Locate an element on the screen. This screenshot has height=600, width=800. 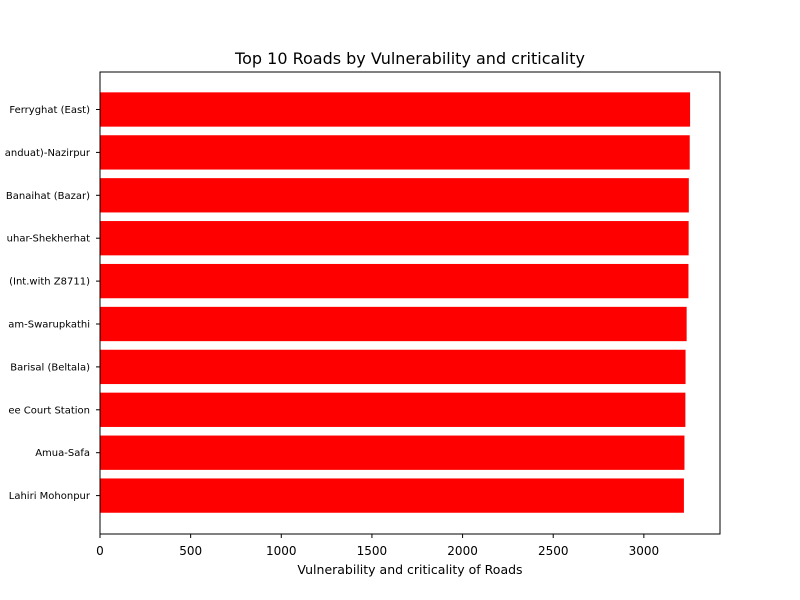
x-tick-label-3: 1500 is located at coordinates (372, 551).